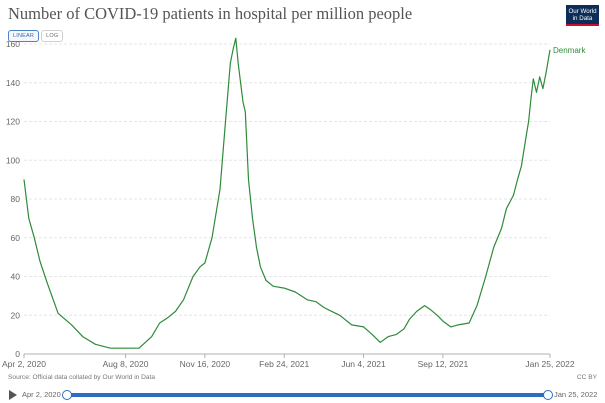 This screenshot has width=605, height=403. I want to click on y-tick-label-40: 40, so click(16, 277).